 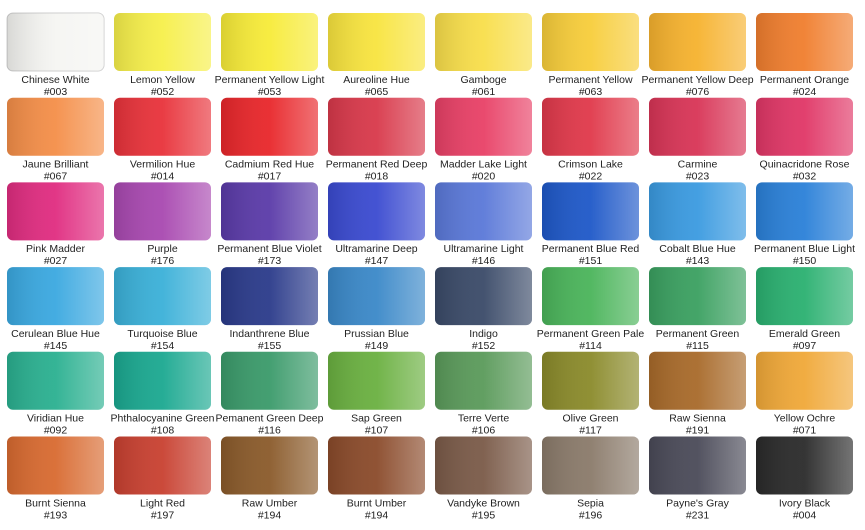 What do you see at coordinates (56, 515) in the screenshot?
I see `swatch-code: #193` at bounding box center [56, 515].